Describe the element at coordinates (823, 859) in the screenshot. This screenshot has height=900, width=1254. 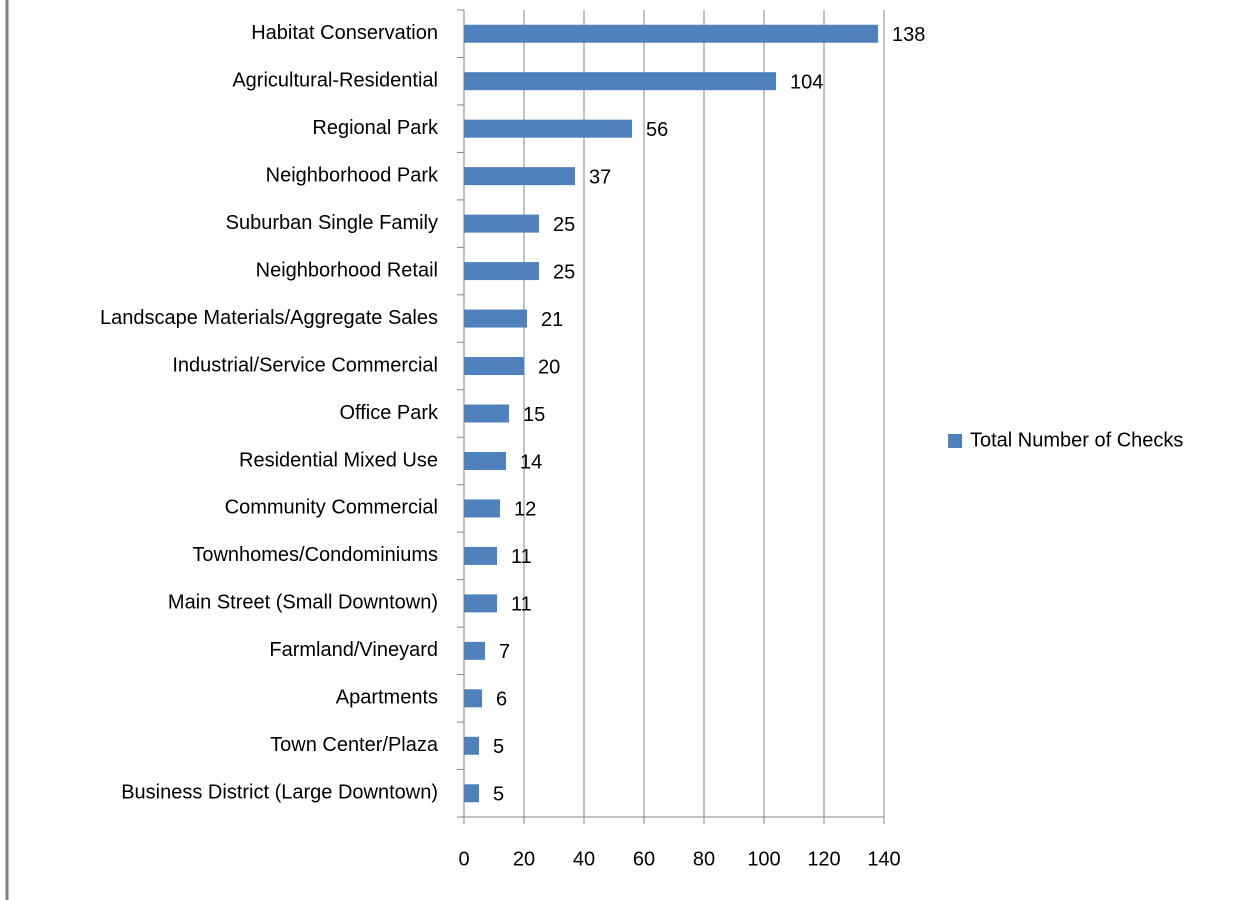
I see `x-tick-label: 120` at that location.